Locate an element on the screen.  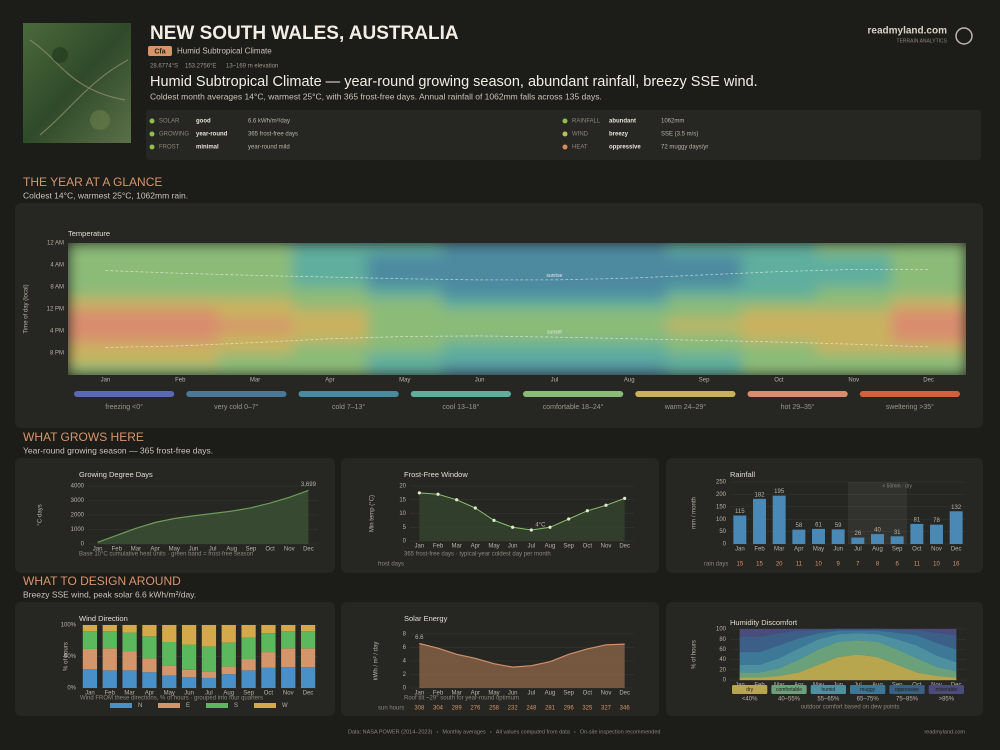
page-title: NEW SOUTH WALES, AUSTRALIA is located at coordinates (304, 33).